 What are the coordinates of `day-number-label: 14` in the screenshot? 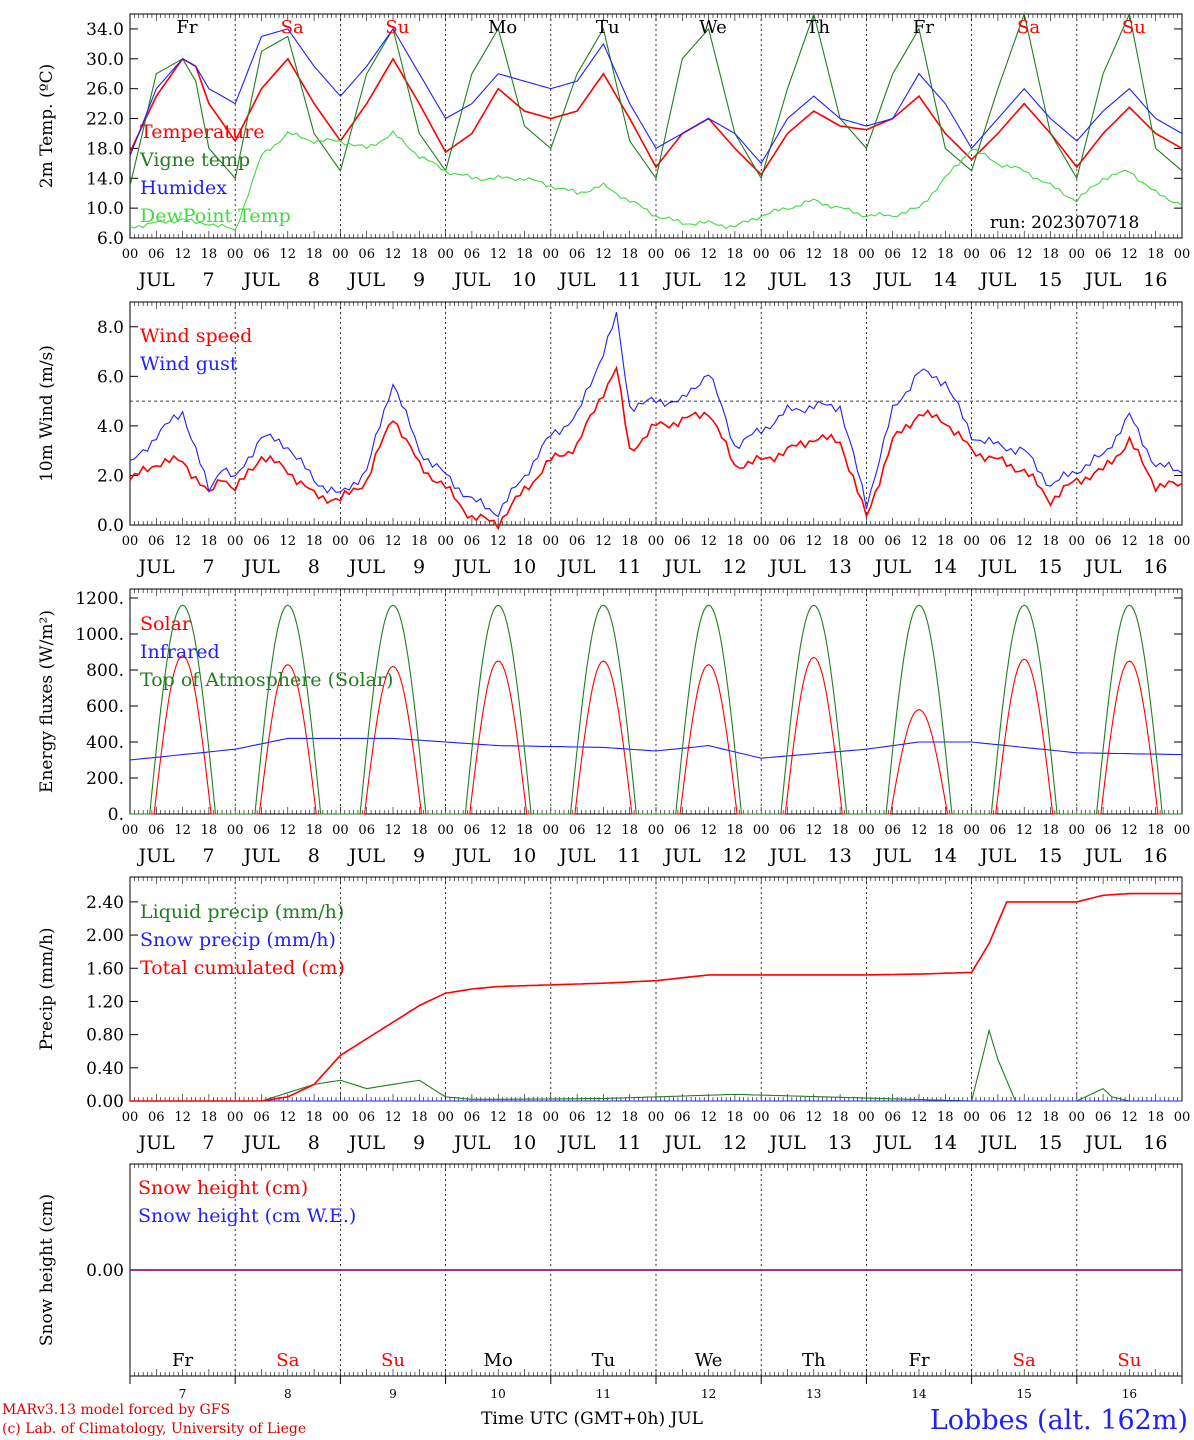 It's located at (945, 1143).